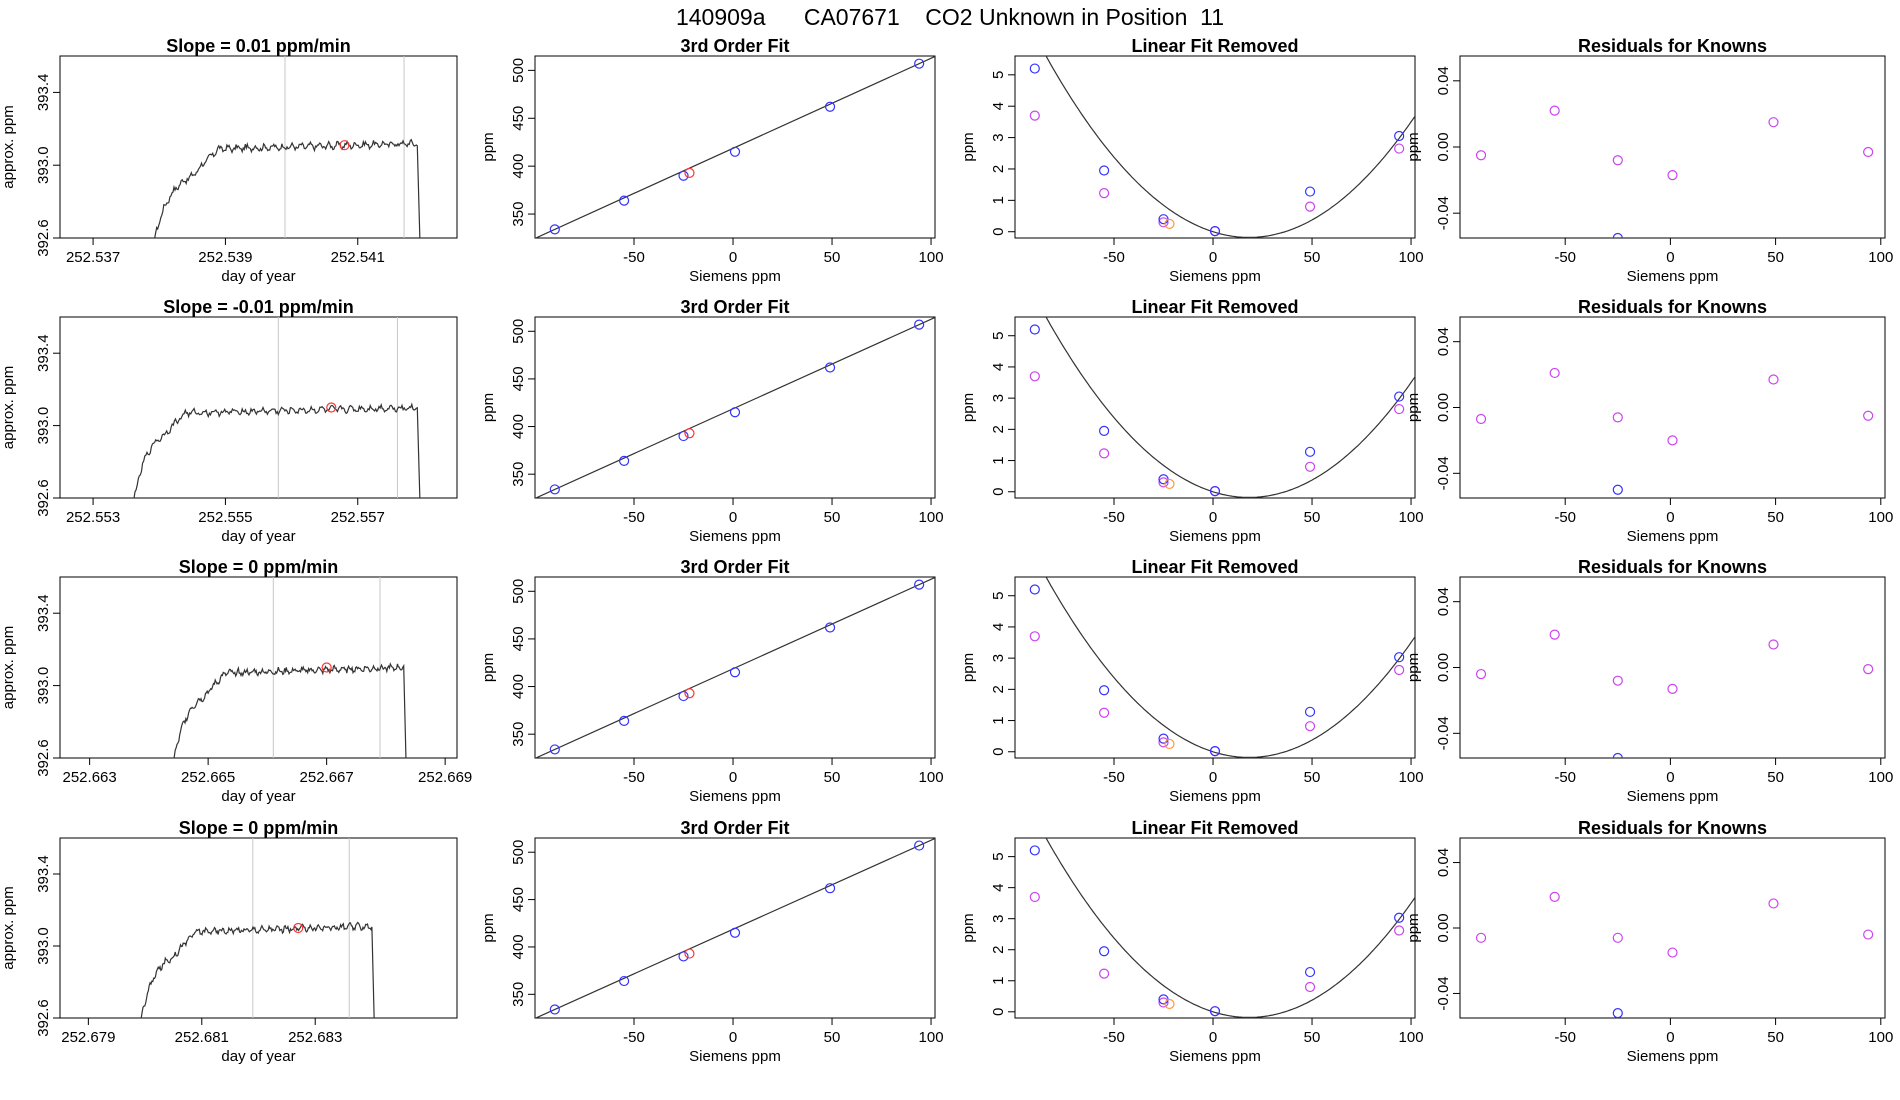 The width and height of the screenshot is (1900, 1100). Describe the element at coordinates (1230, 147) in the screenshot. I see `fit-curve` at that location.